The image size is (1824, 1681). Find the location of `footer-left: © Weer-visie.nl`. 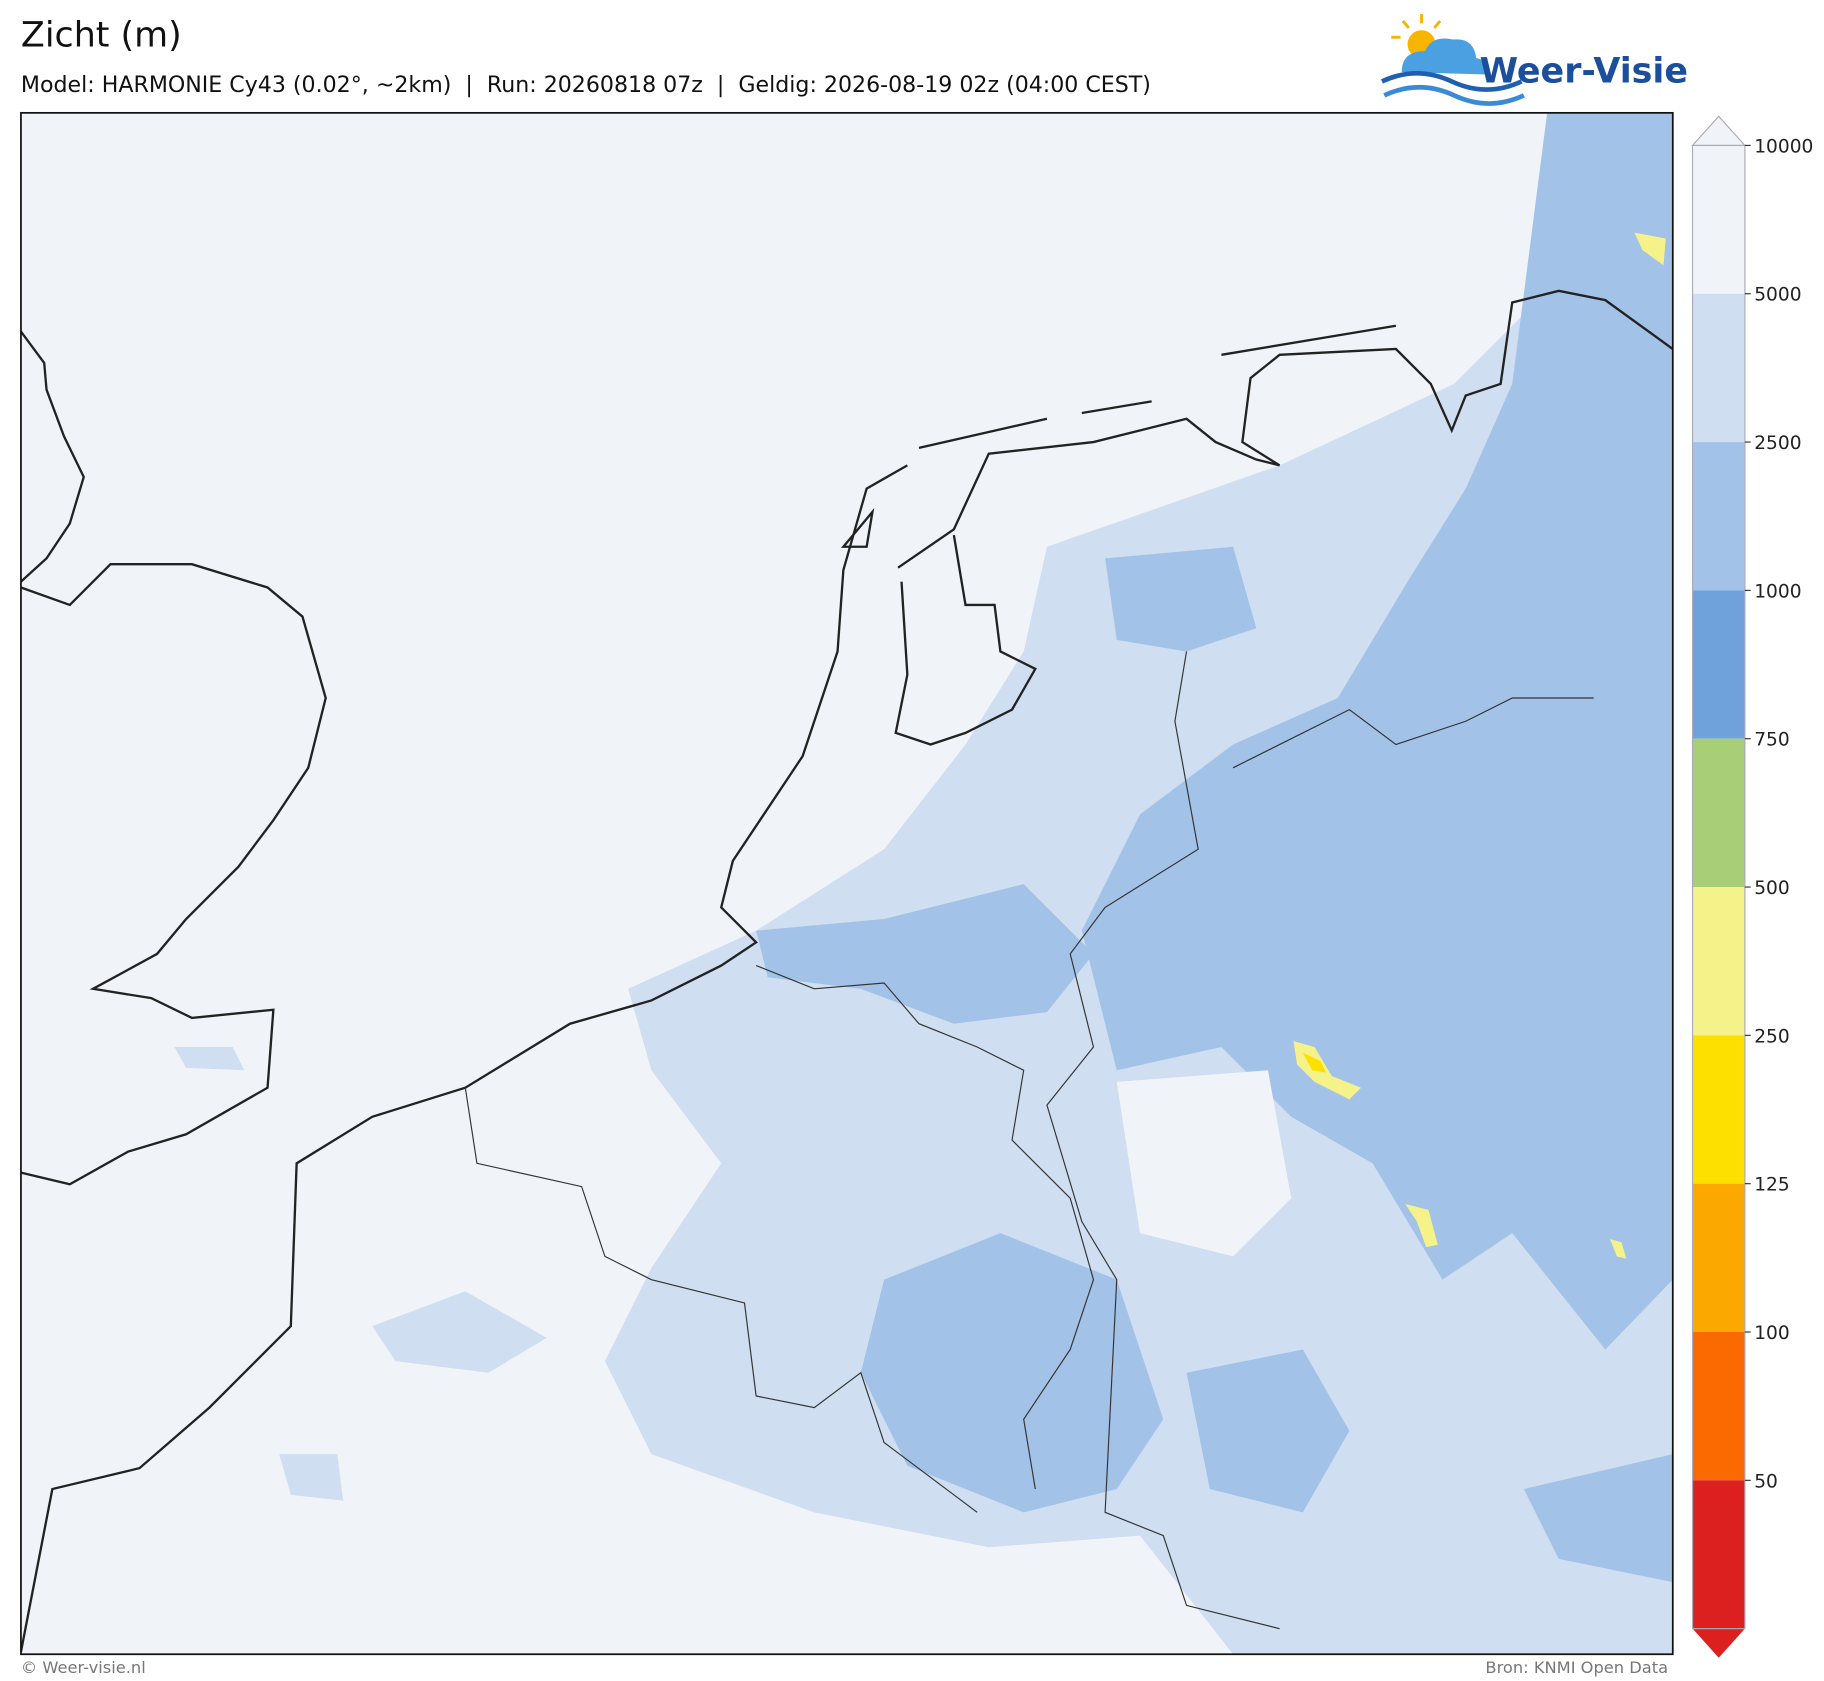

footer-left: © Weer-visie.nl is located at coordinates (83, 1667).